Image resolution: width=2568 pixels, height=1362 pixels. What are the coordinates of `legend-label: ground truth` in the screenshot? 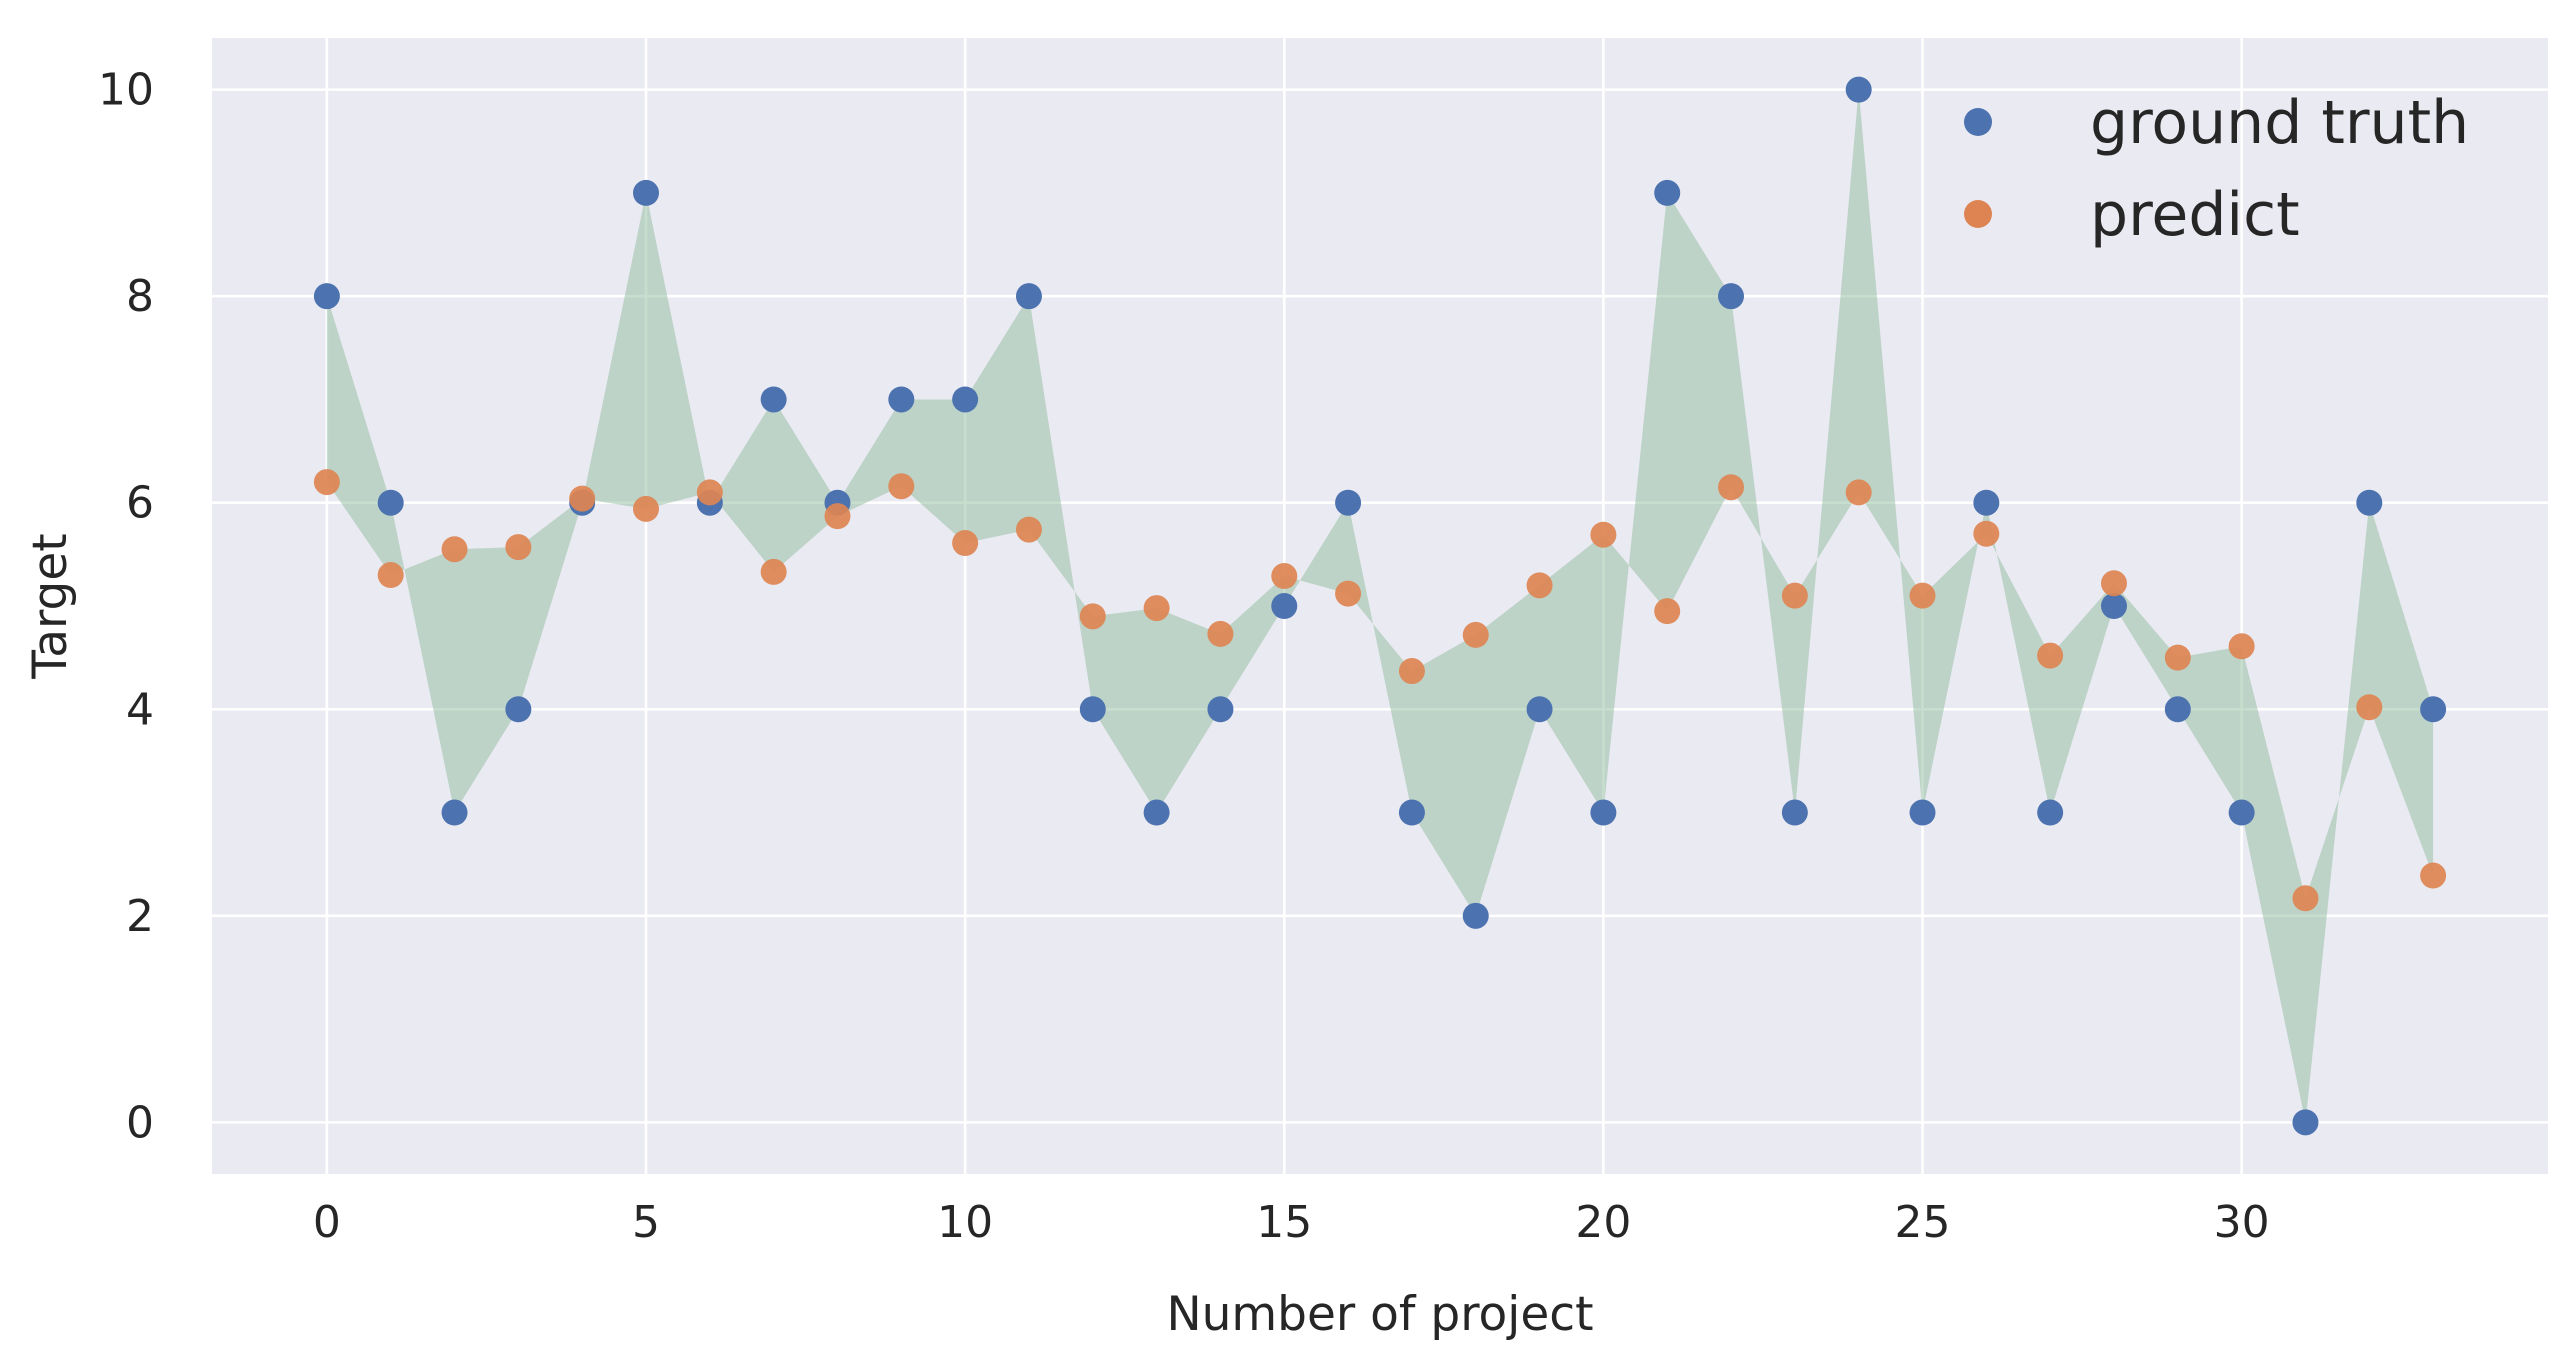 It's located at (2279, 123).